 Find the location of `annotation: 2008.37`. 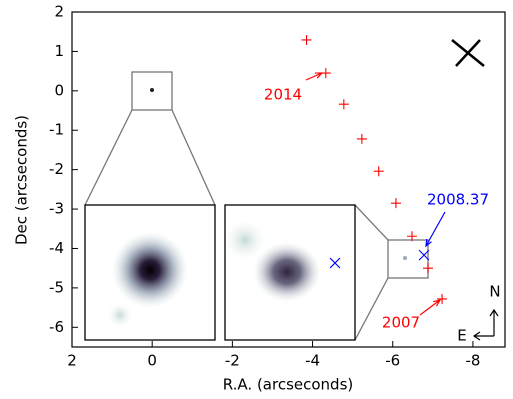

annotation: 2008.37 is located at coordinates (458, 200).